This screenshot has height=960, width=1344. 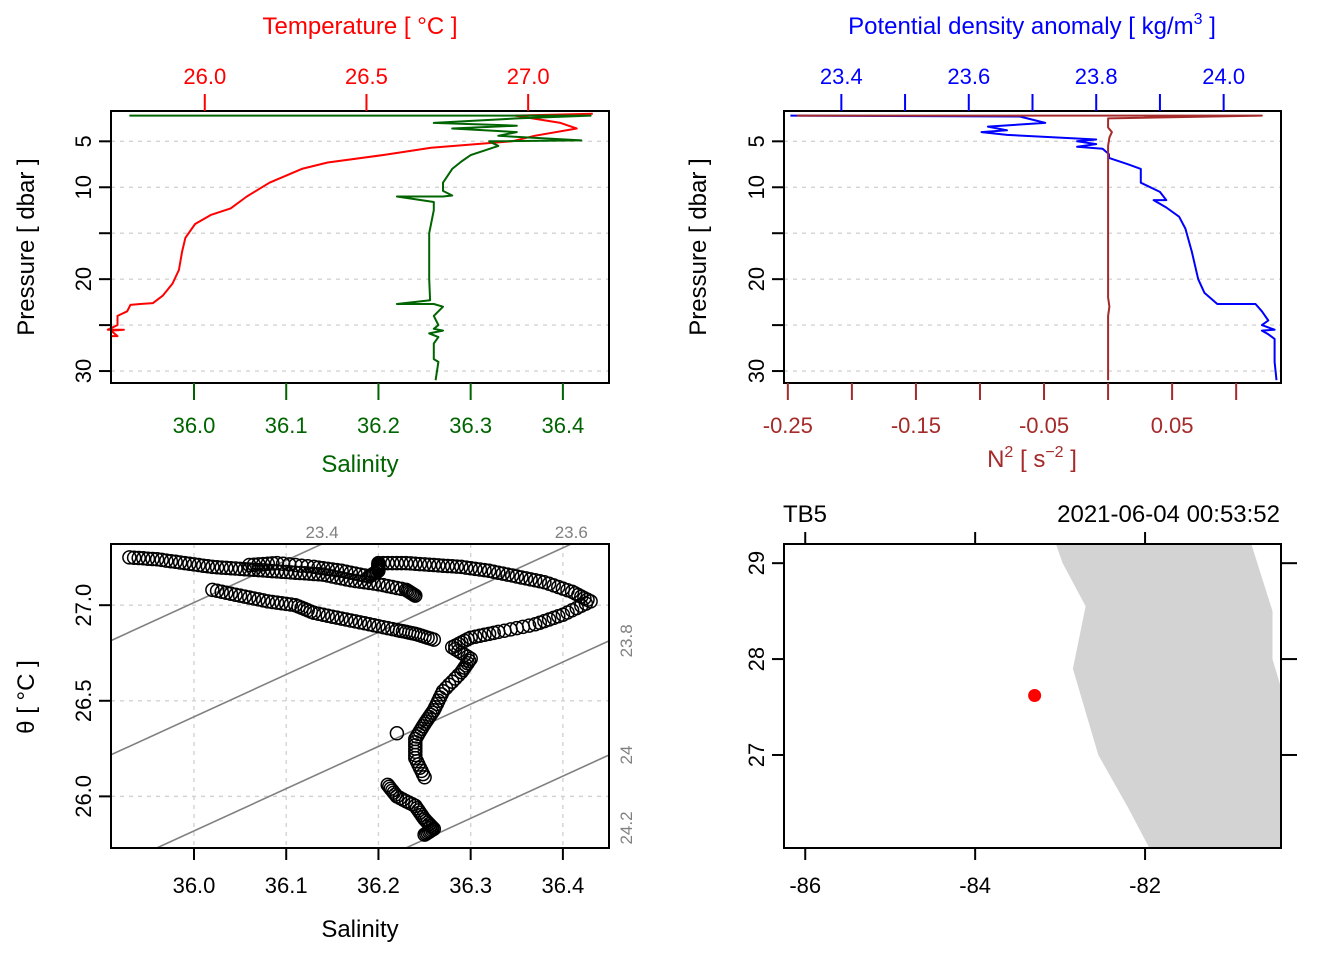 I want to click on p1-y-axis: 5 10 20 30, so click(x=91, y=259).